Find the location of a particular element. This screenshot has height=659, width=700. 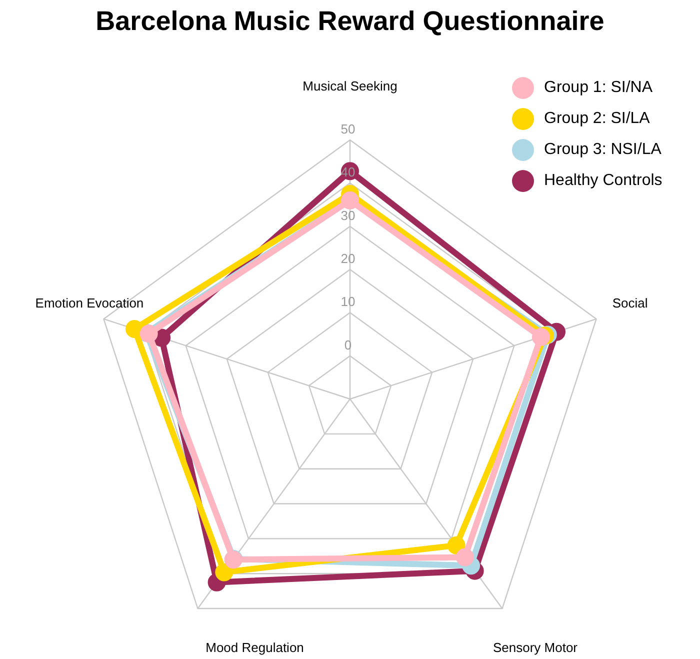

y-tick-label: 40 is located at coordinates (348, 172).